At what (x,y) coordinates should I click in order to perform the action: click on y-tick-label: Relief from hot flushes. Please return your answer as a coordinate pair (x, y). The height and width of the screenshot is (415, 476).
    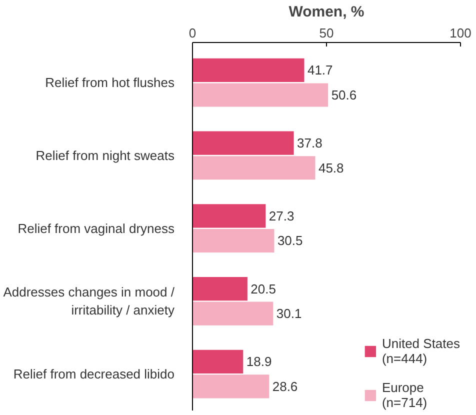
    Looking at the image, I should click on (110, 82).